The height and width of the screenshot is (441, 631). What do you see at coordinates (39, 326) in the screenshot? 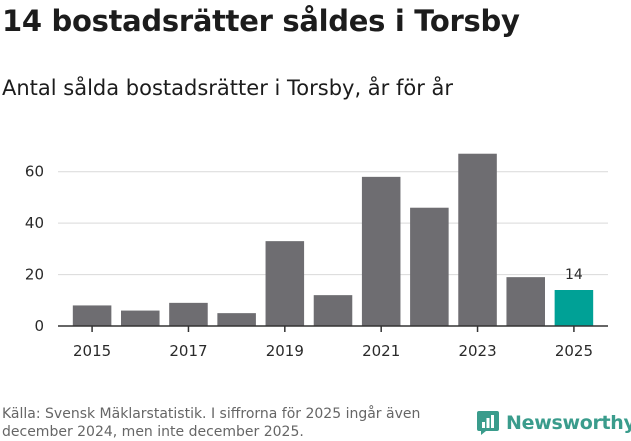
I see `y-tick-label: 0` at bounding box center [39, 326].